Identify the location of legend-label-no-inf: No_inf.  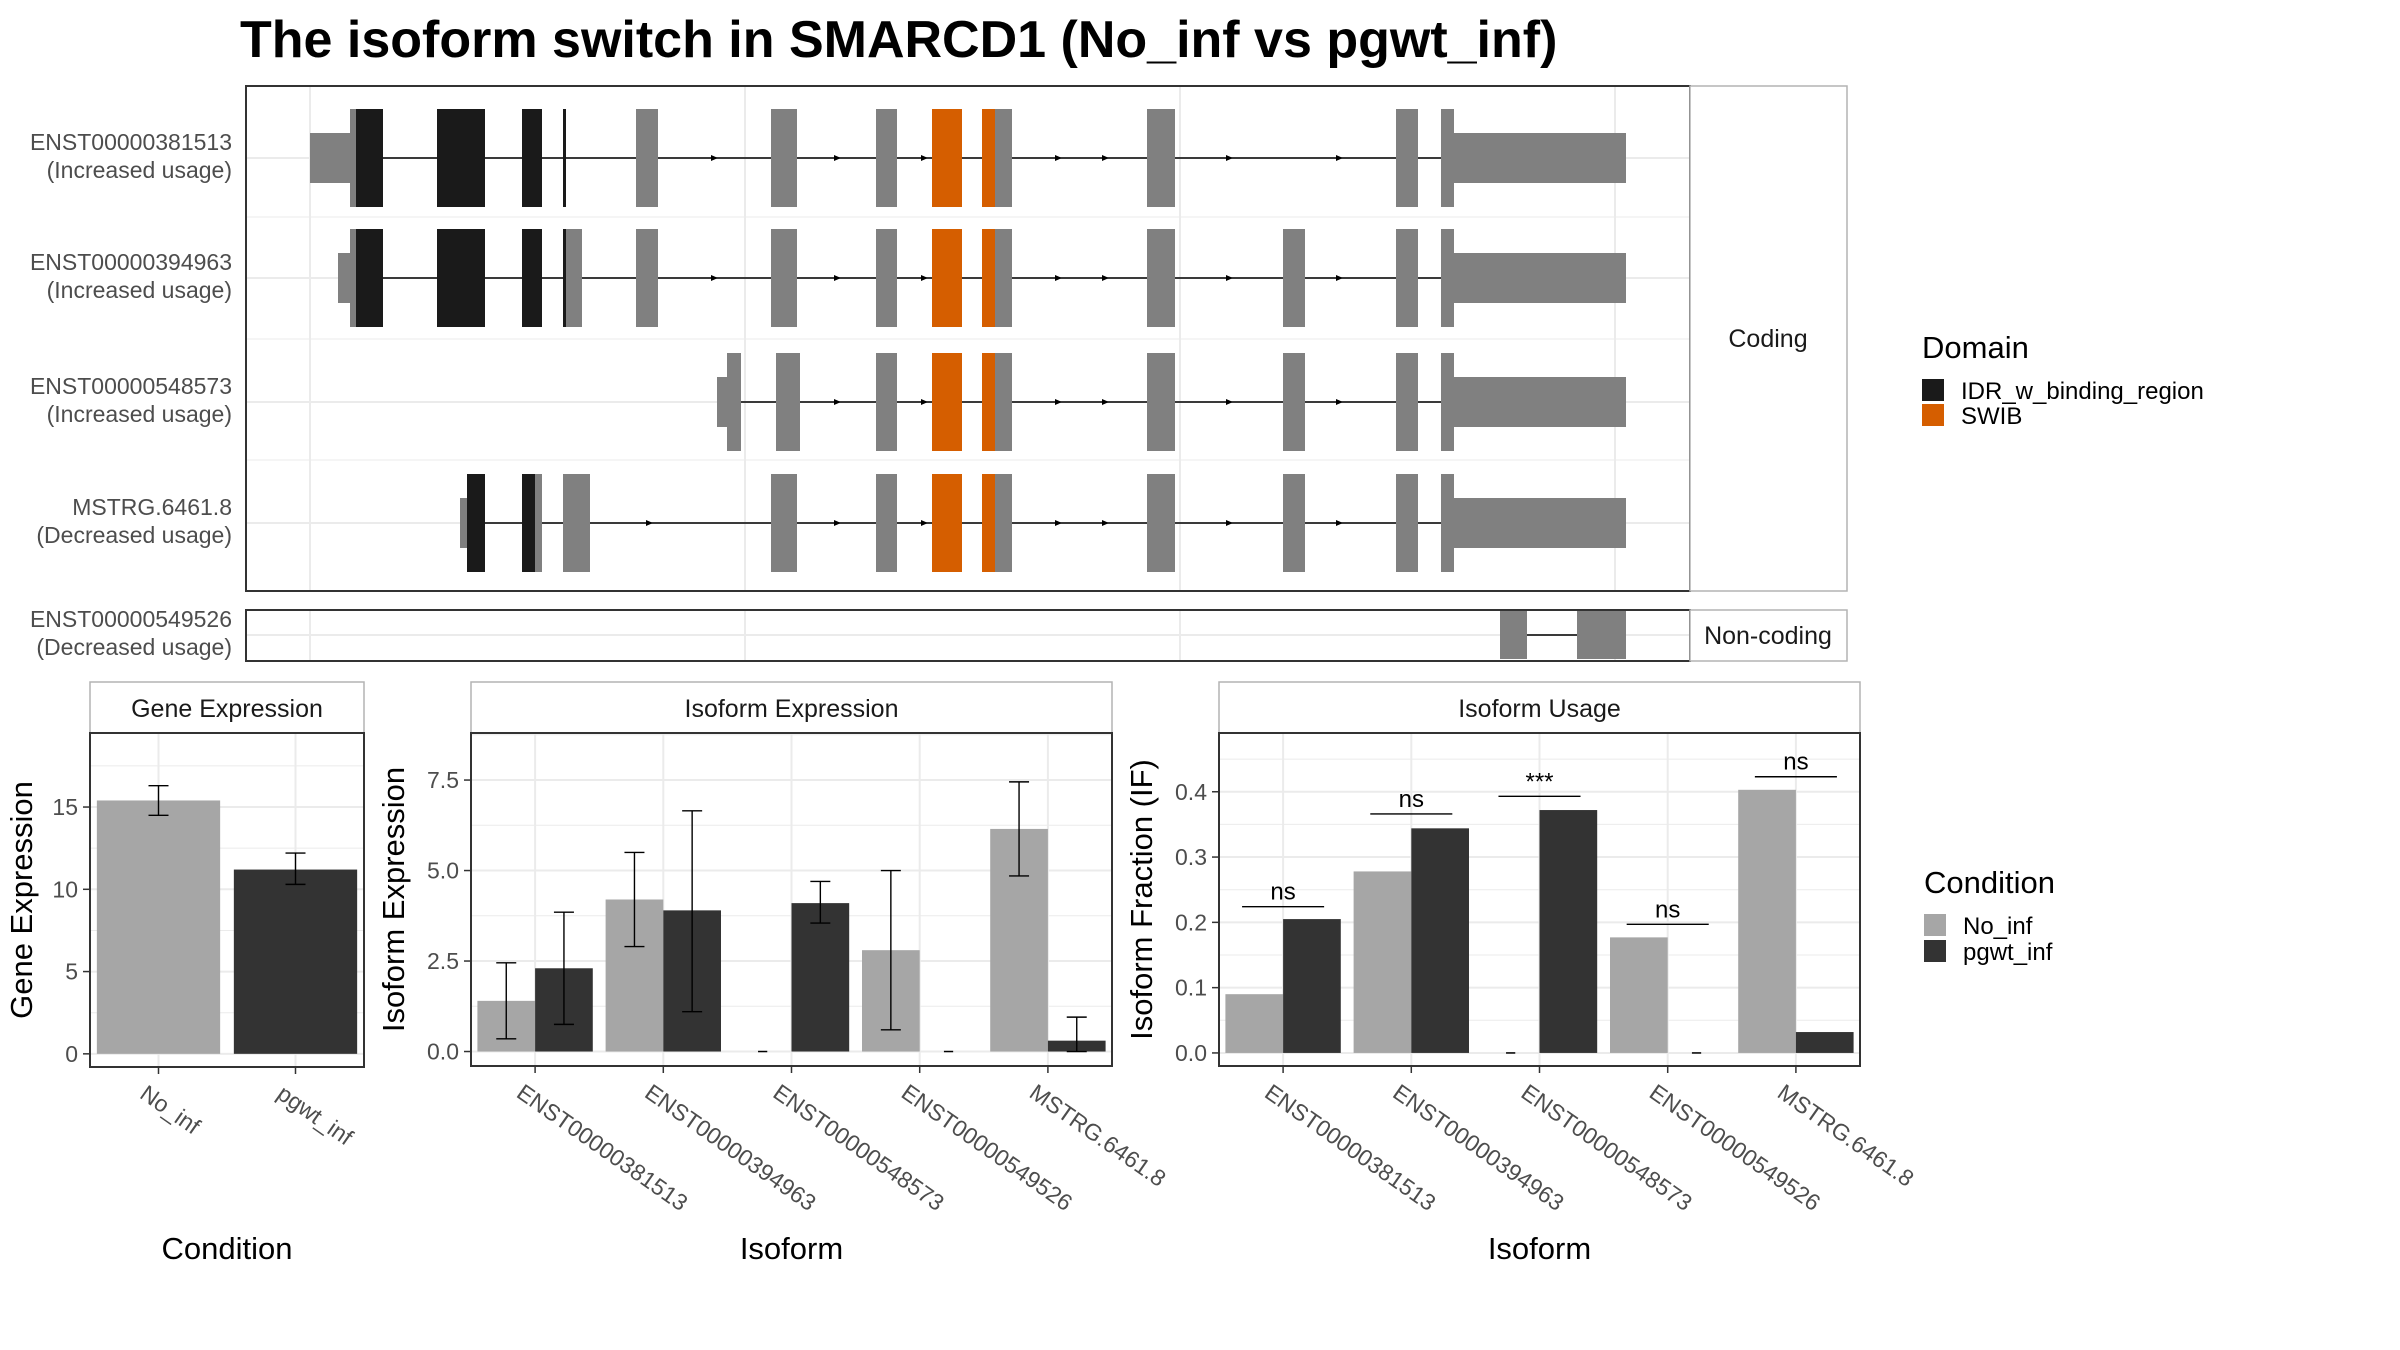
(1998, 926).